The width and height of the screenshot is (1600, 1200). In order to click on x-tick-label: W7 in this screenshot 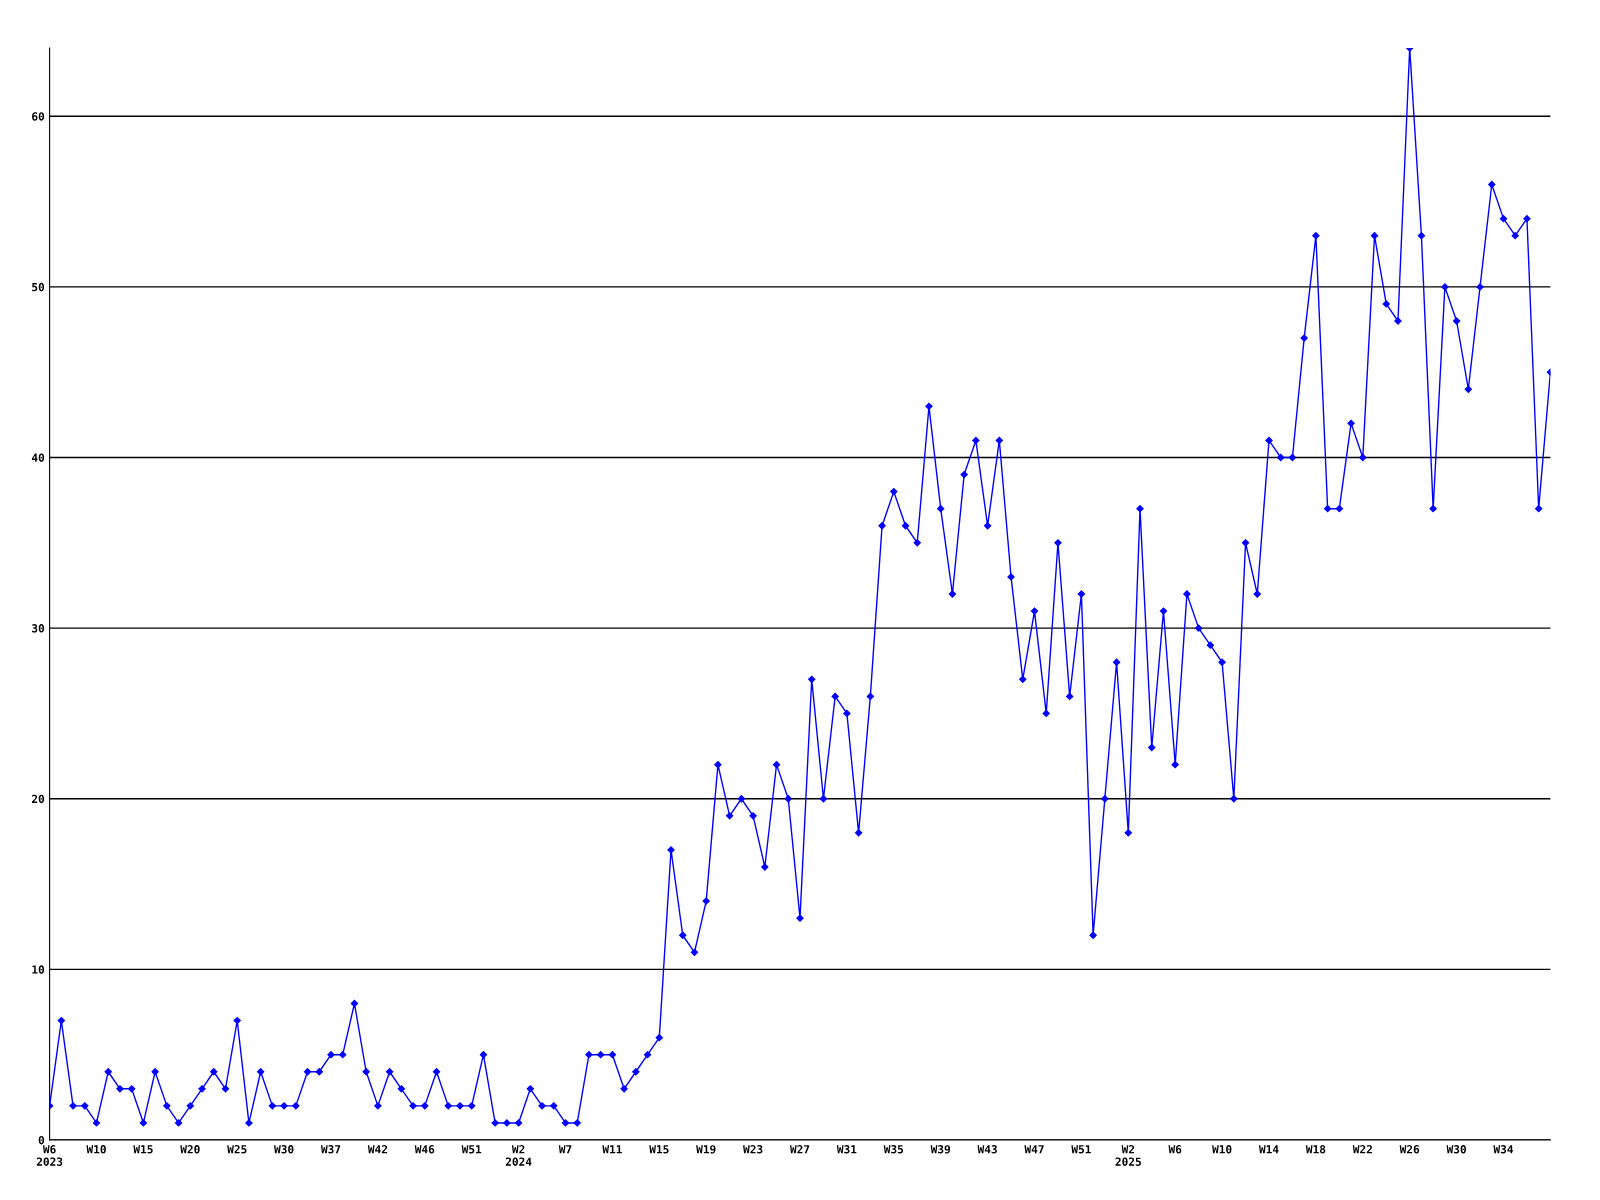, I will do `click(565, 1149)`.